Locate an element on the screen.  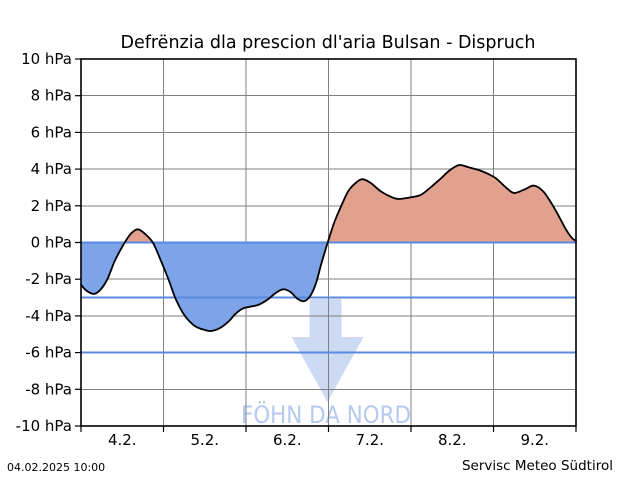
y-tick-label: -4 hPa is located at coordinates (48, 316).